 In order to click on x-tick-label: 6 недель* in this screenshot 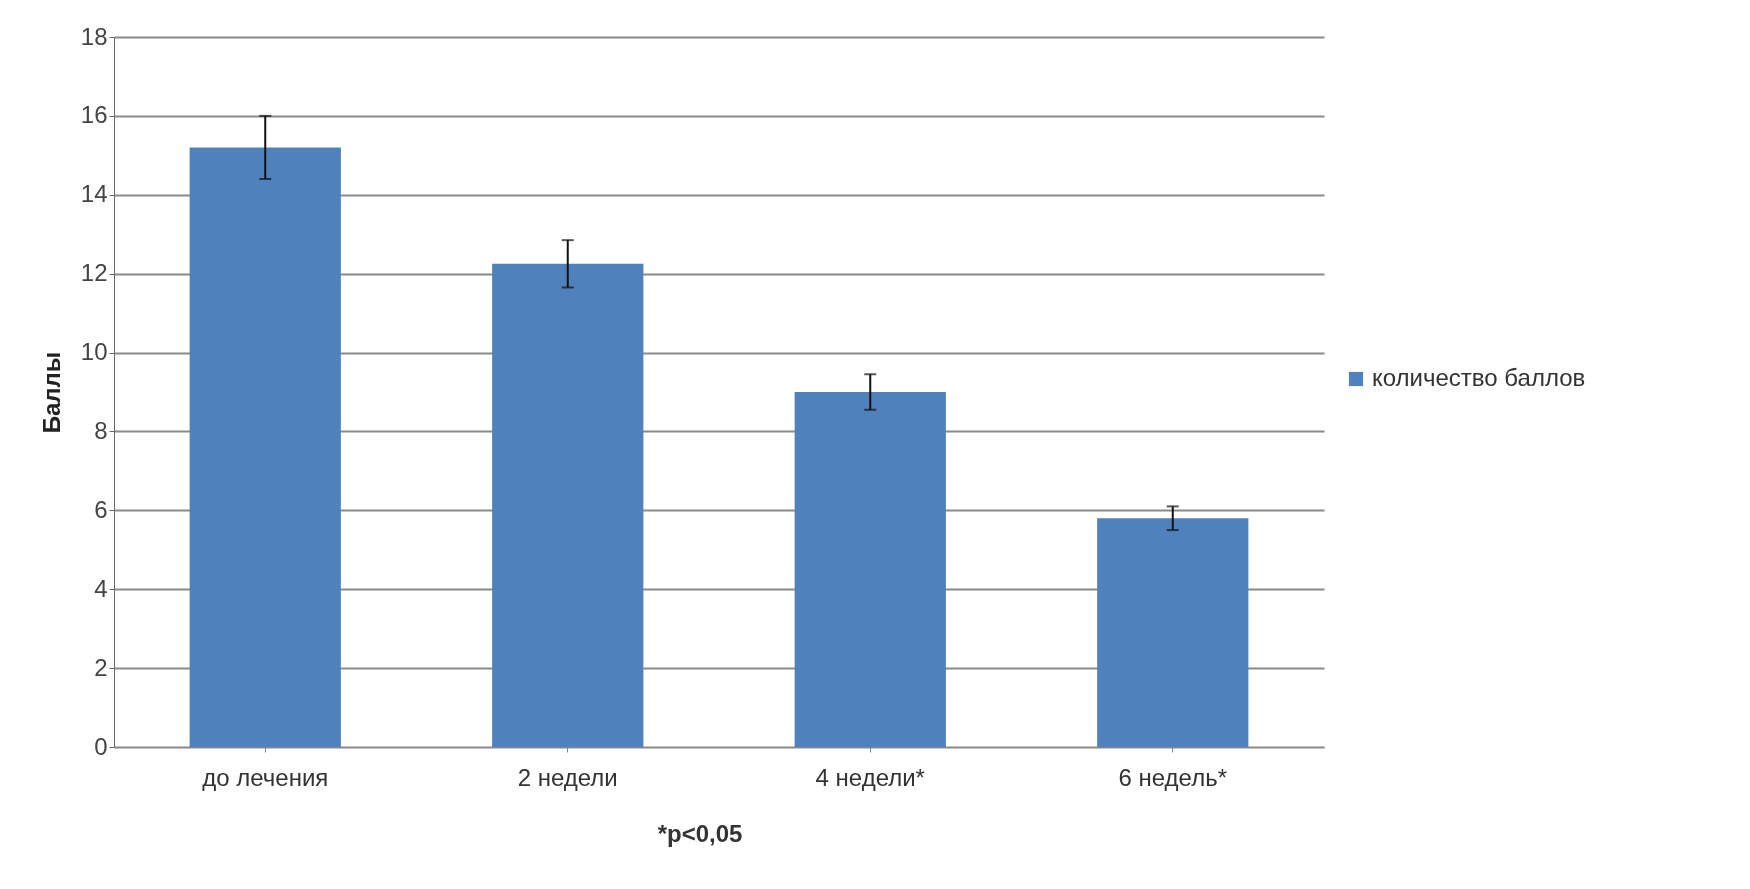, I will do `click(1172, 777)`.